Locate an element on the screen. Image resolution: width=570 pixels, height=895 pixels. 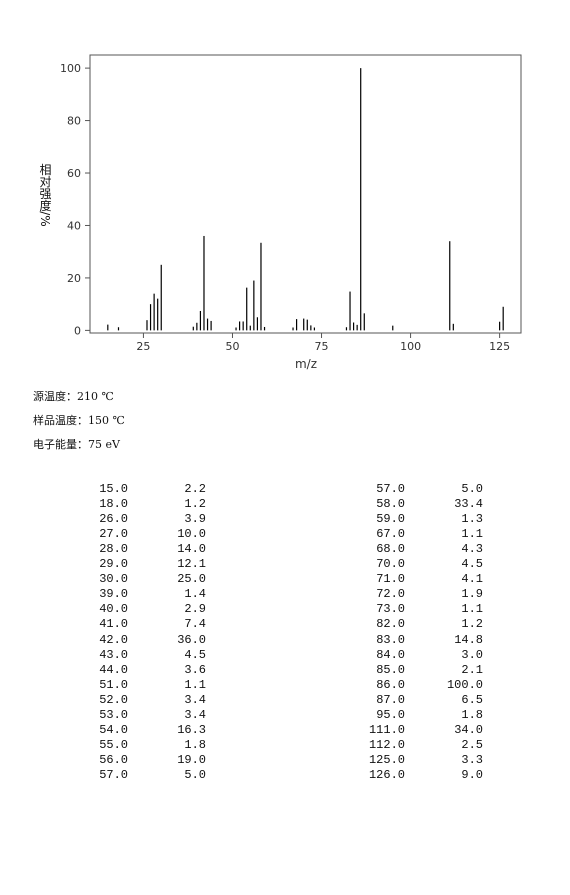
intensity-cell: 16.3 is located at coordinates (191, 729).